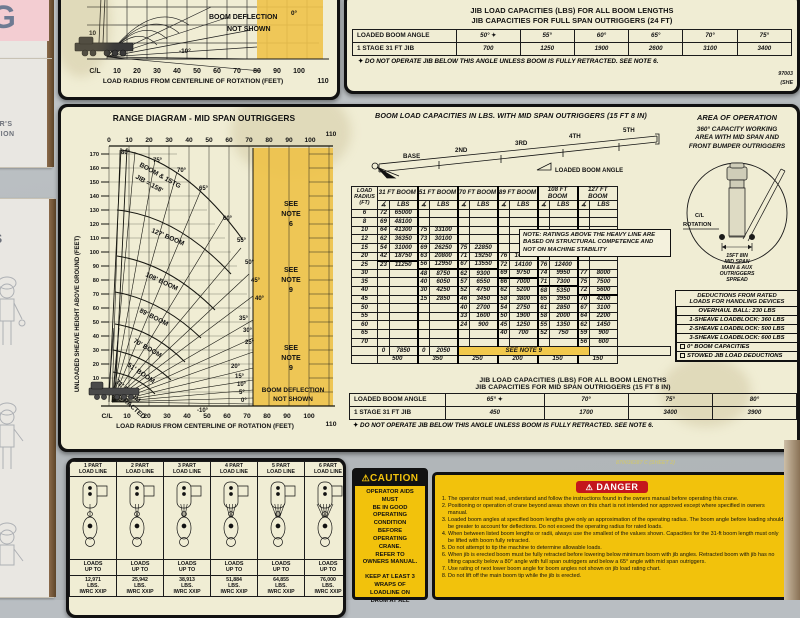 This screenshot has height=618, width=800. Describe the element at coordinates (52, 398) in the screenshot. I see `paper-edge` at that location.